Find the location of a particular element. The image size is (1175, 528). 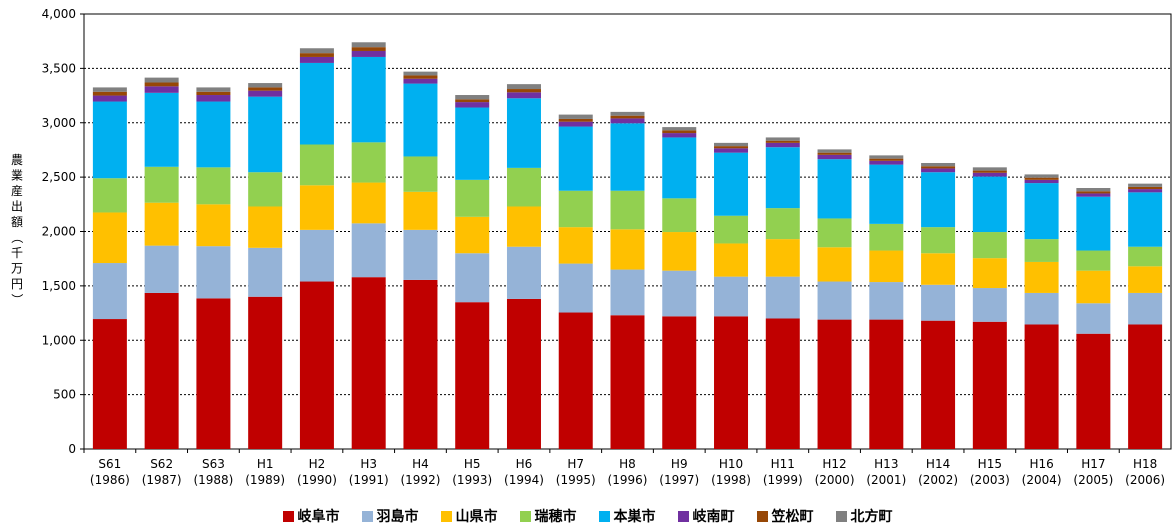

y-tick-label: 4,000 is located at coordinates (59, 14).